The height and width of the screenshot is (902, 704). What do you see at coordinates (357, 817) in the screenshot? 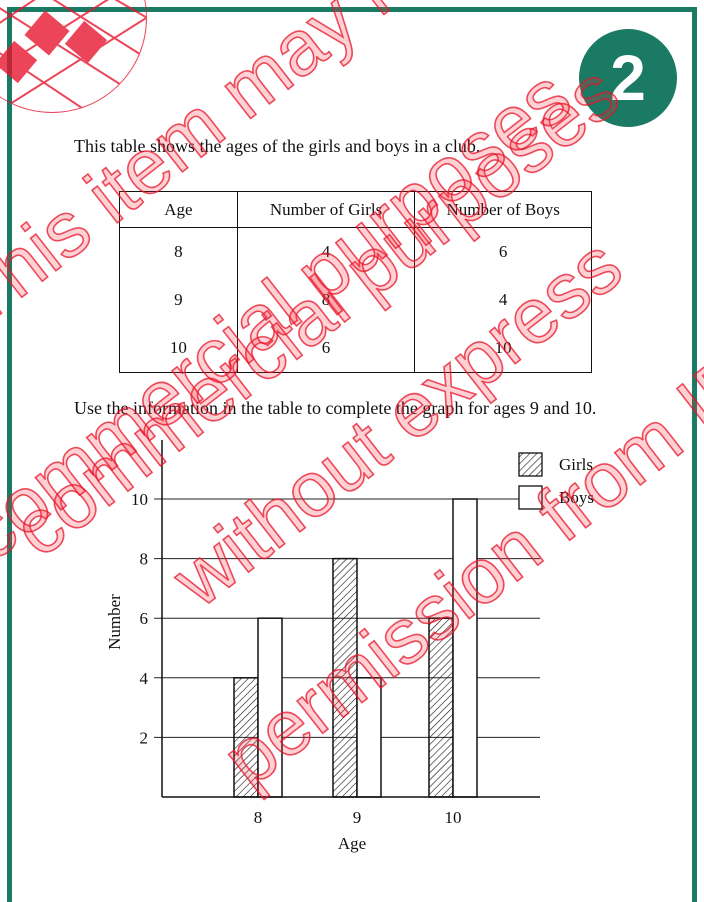
I see `x-tick-label: 9` at bounding box center [357, 817].